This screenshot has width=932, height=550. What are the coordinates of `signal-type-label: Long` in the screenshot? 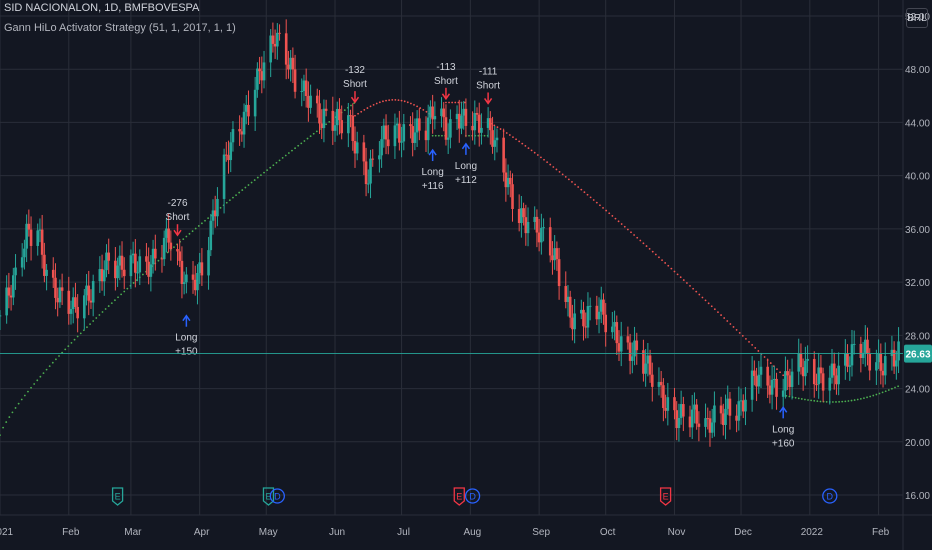 It's located at (783, 429).